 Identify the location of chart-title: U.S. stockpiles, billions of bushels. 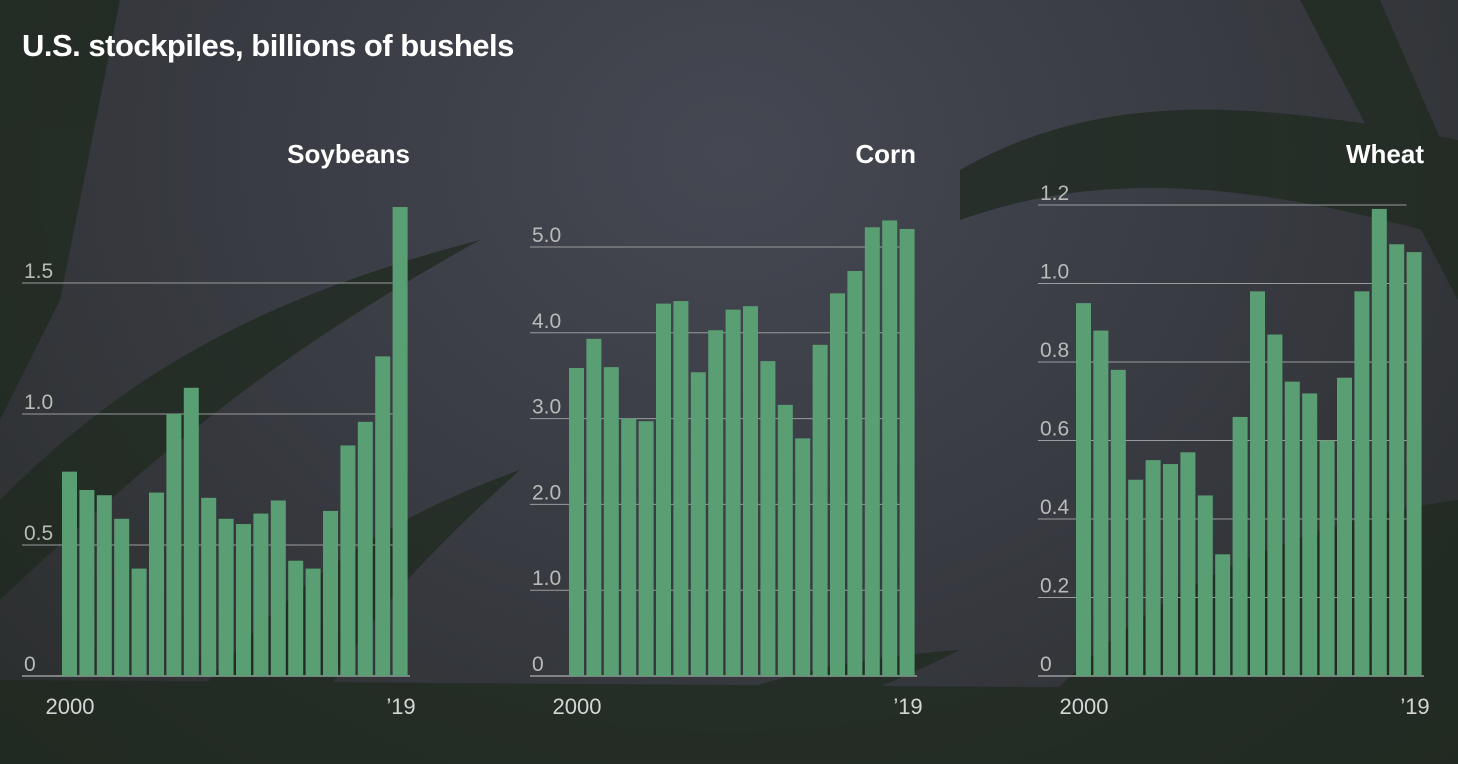
(268, 45).